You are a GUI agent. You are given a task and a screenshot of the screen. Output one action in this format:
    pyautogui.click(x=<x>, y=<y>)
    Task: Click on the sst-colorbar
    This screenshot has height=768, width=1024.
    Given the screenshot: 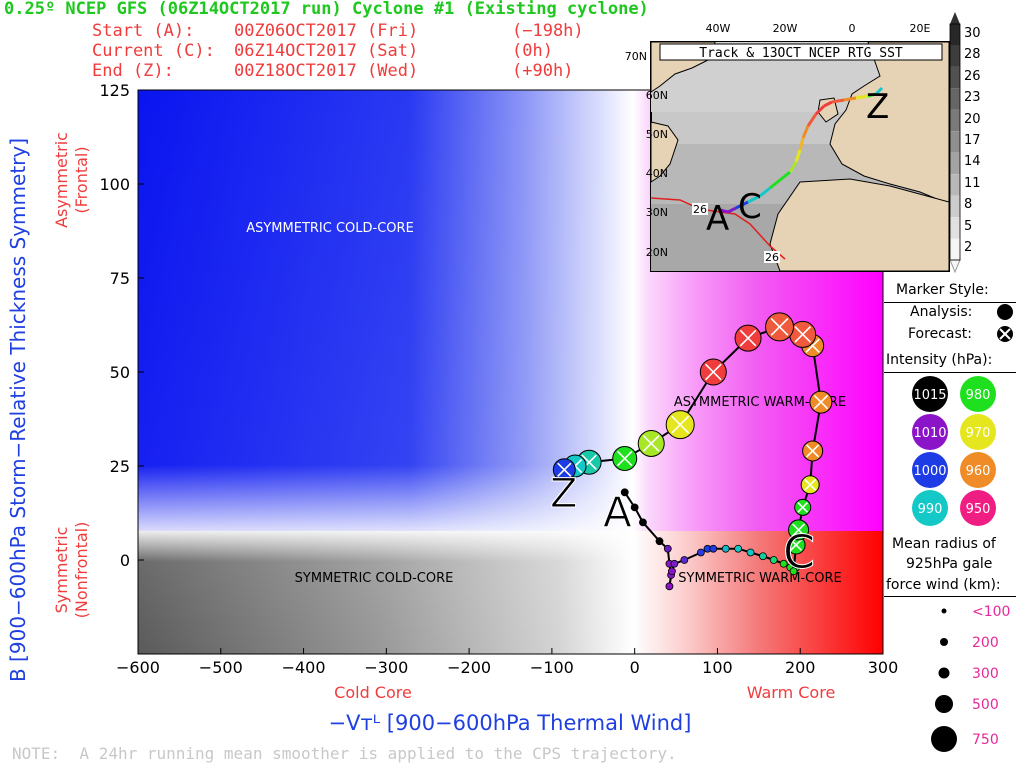 What is the action you would take?
    pyautogui.click(x=955, y=143)
    